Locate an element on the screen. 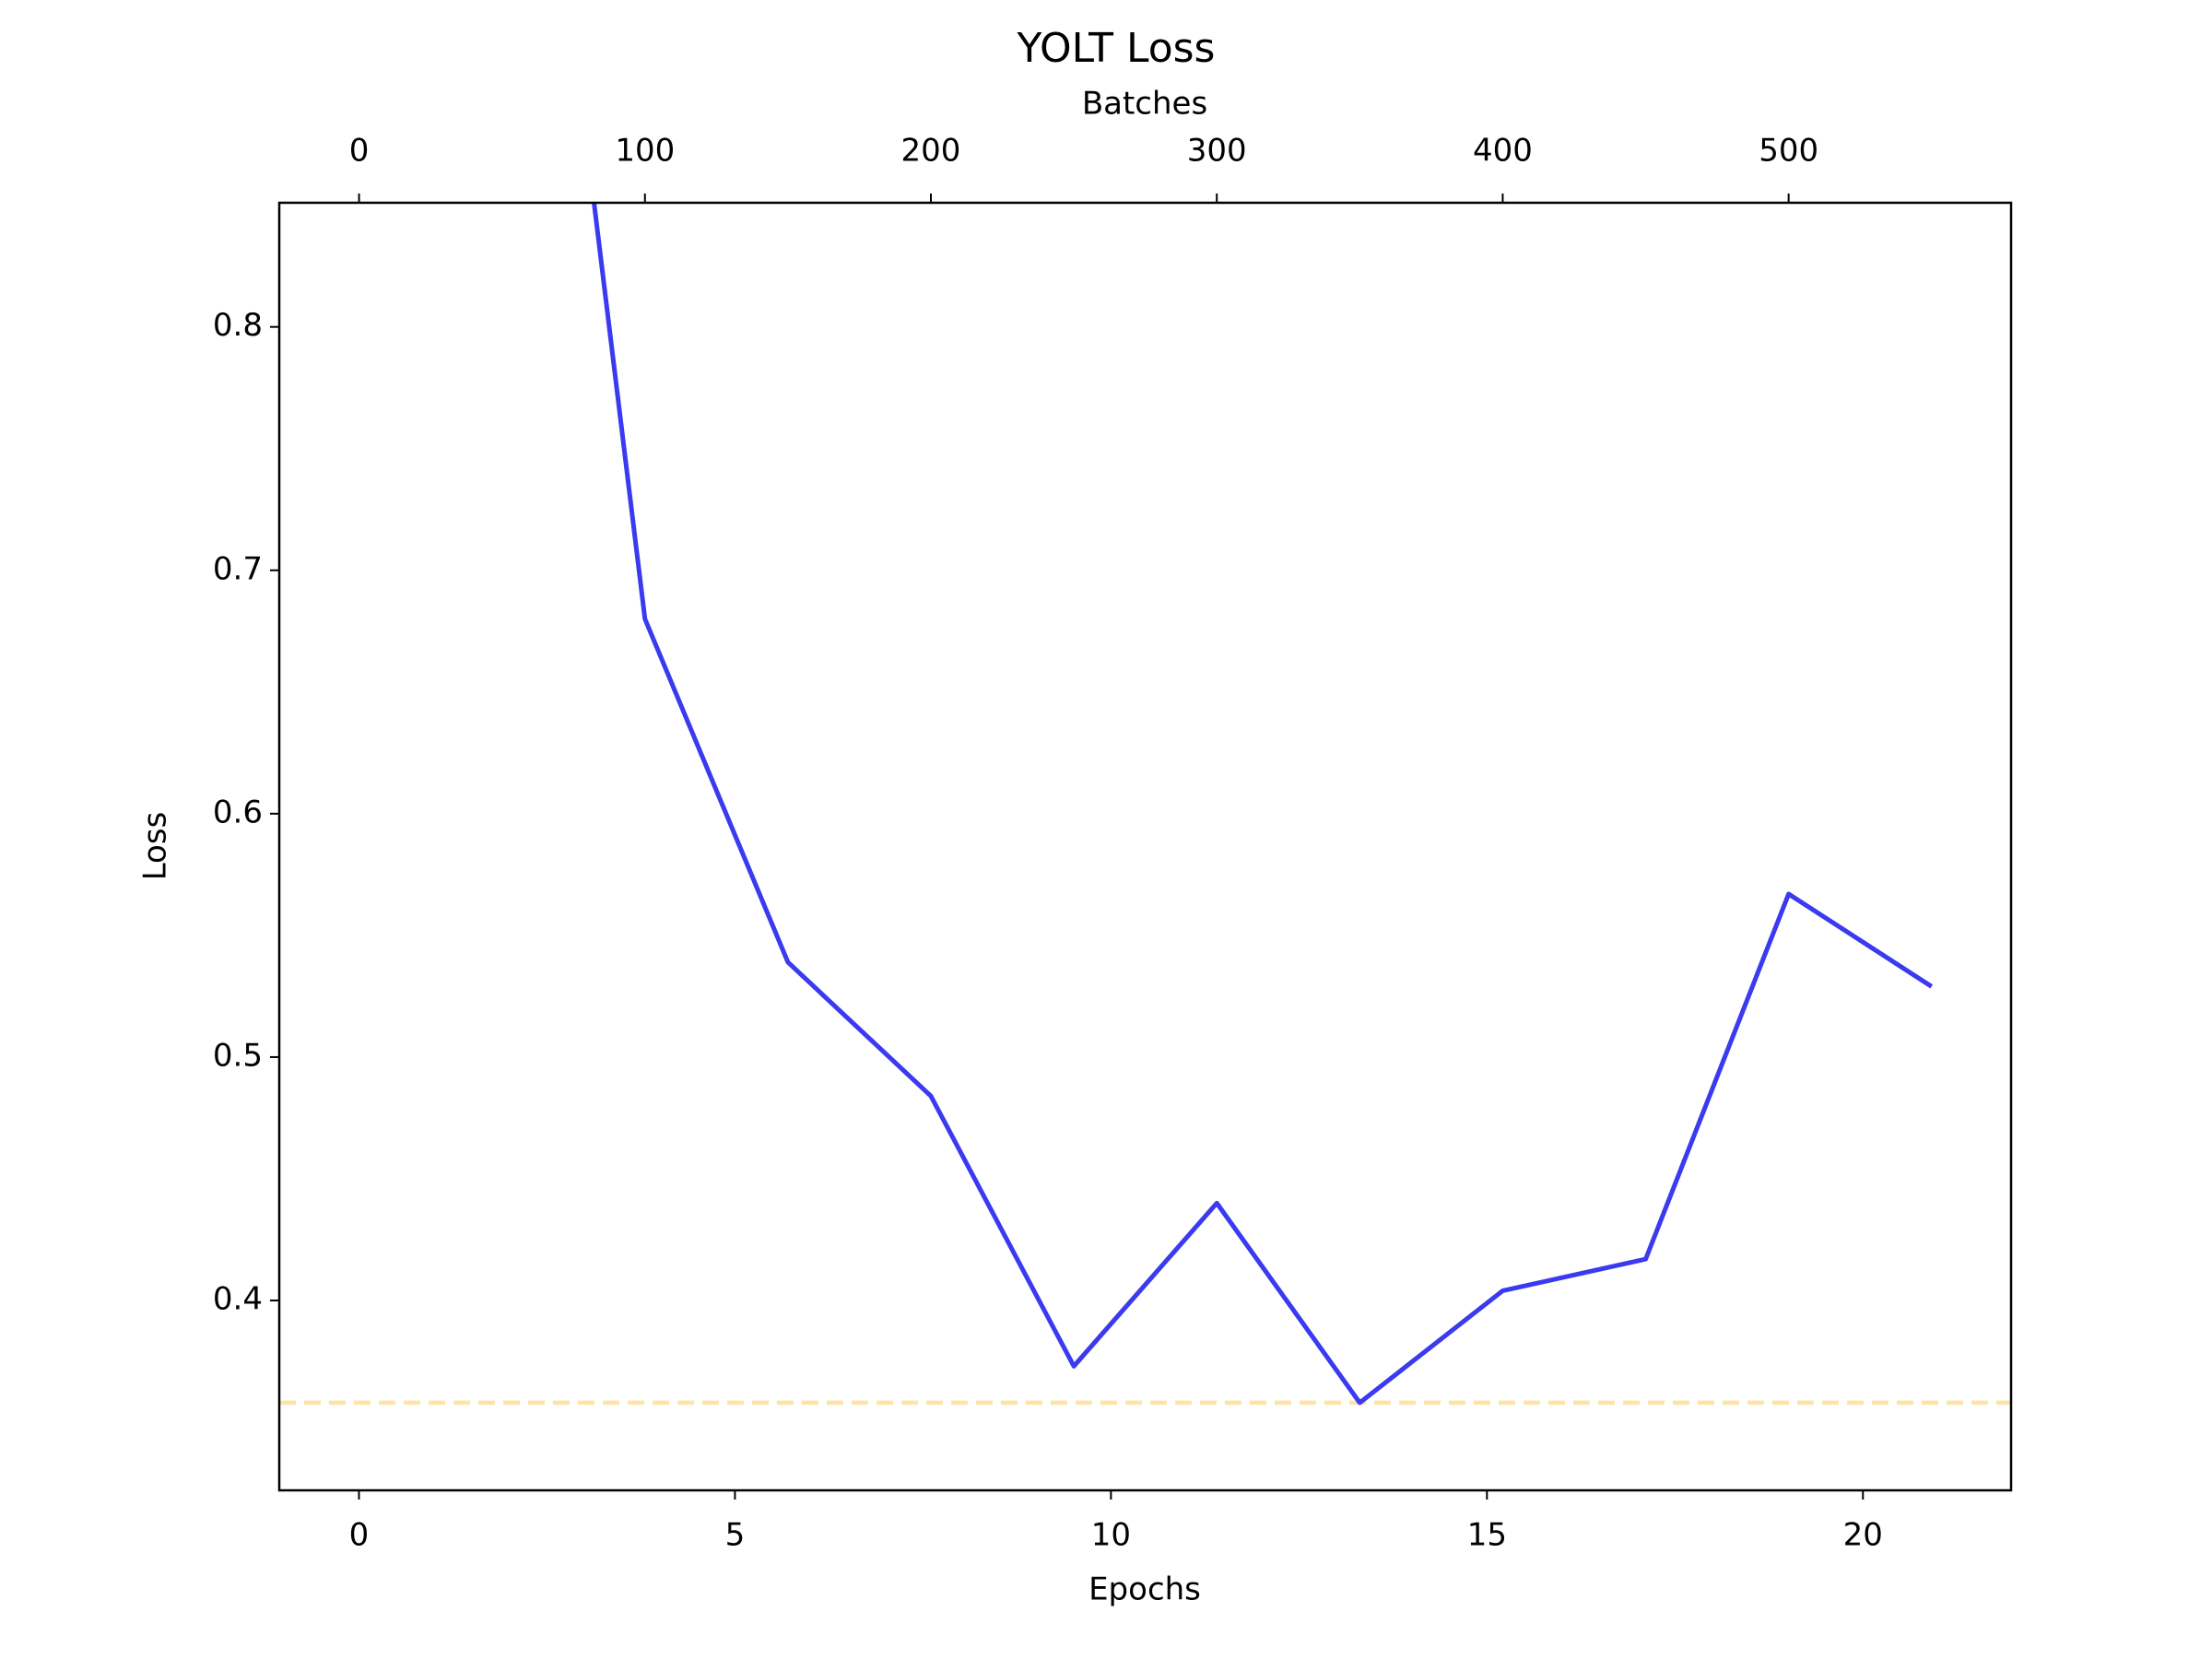 This screenshot has height=1659, width=2212. x2-tick-label: 5 is located at coordinates (735, 1535).